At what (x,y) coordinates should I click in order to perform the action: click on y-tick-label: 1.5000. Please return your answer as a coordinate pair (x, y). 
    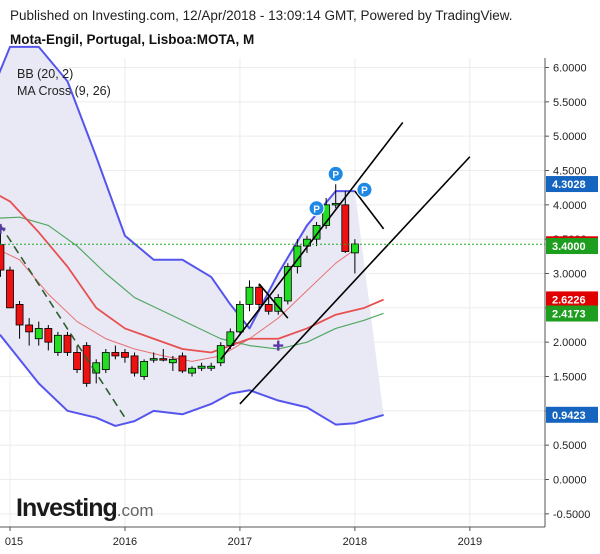
    Looking at the image, I should click on (570, 378).